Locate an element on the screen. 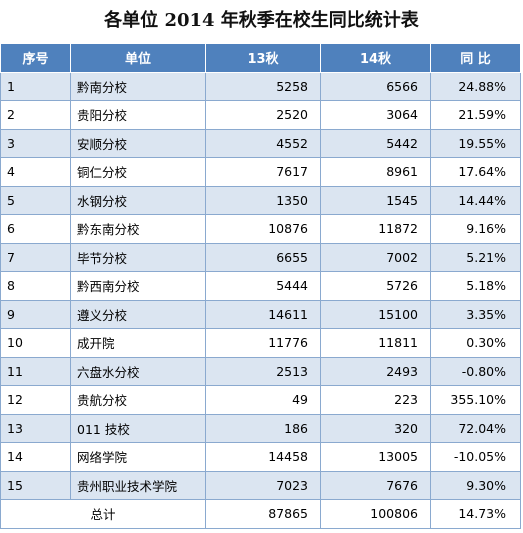 The width and height of the screenshot is (523, 533). table-cell: 49 is located at coordinates (263, 400).